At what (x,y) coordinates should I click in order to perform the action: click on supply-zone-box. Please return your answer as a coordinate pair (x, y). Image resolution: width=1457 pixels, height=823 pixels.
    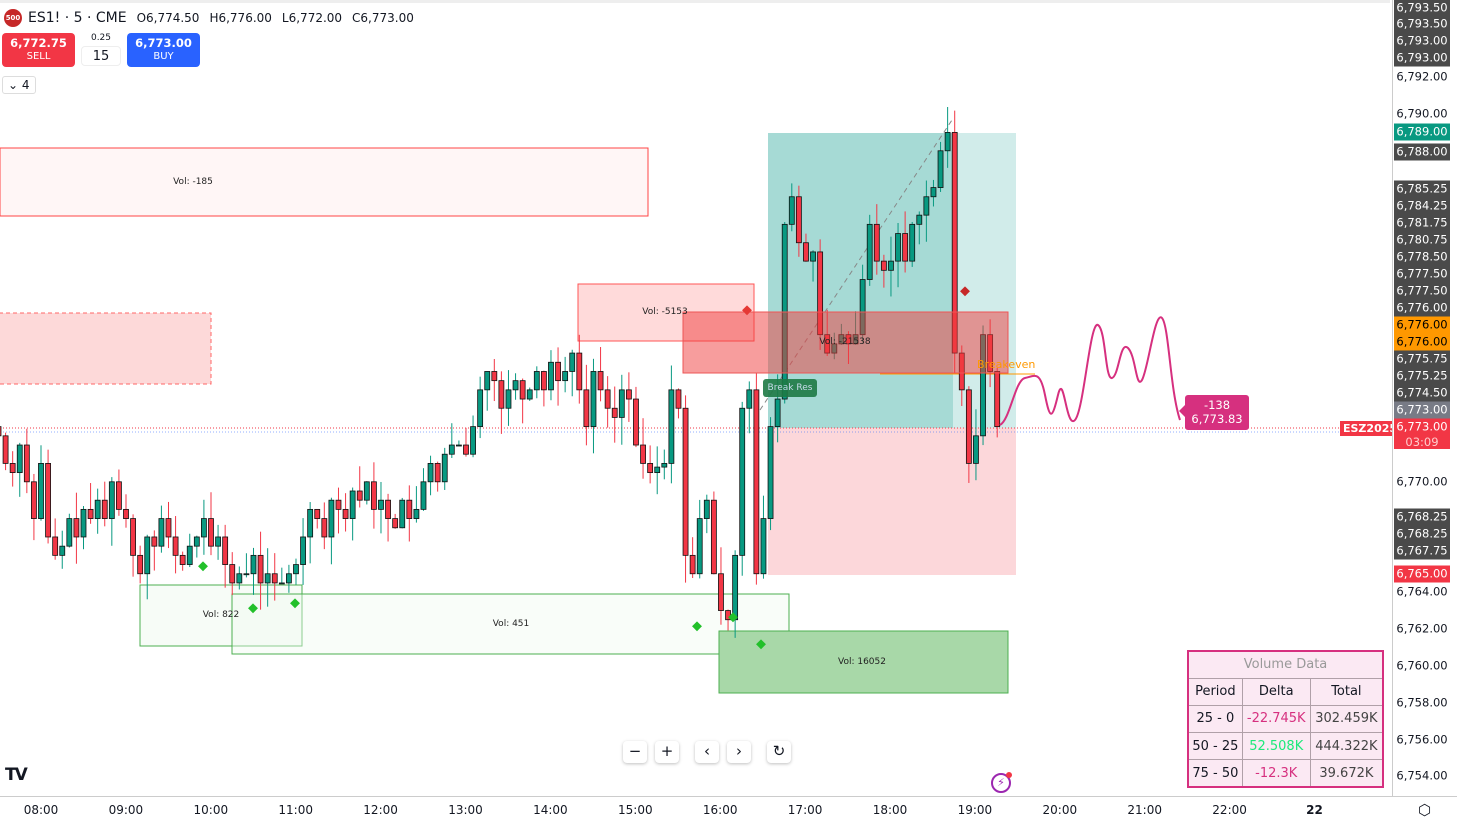
    Looking at the image, I should click on (324, 182).